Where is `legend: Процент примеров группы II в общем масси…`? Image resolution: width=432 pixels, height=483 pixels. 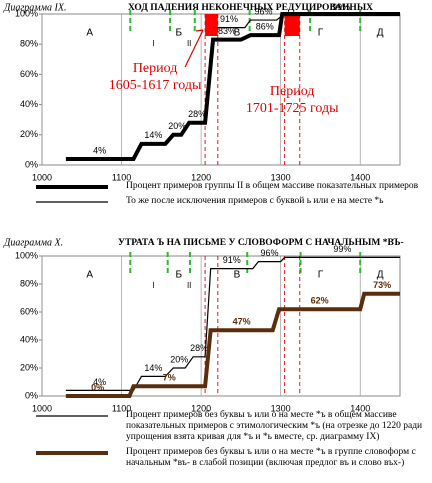
legend: Процент примеров группы II в общем масси… is located at coordinates (231, 196).